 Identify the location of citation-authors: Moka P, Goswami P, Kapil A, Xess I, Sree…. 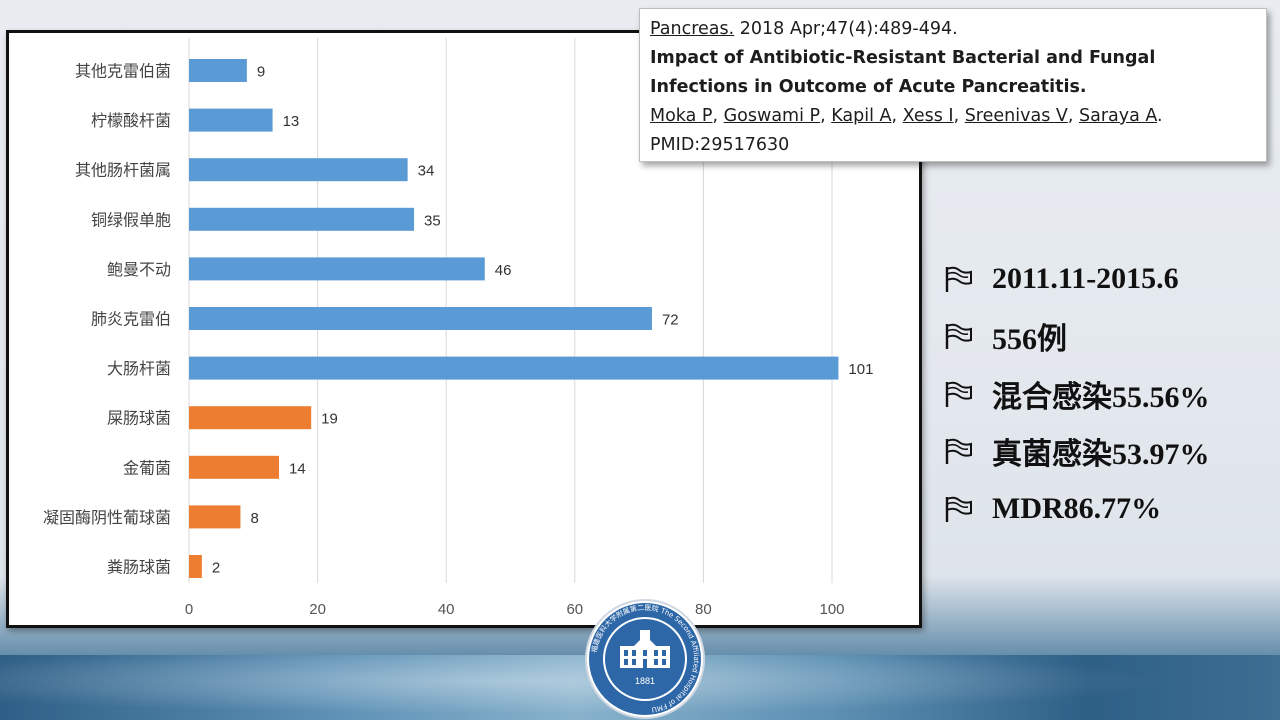
(953, 116).